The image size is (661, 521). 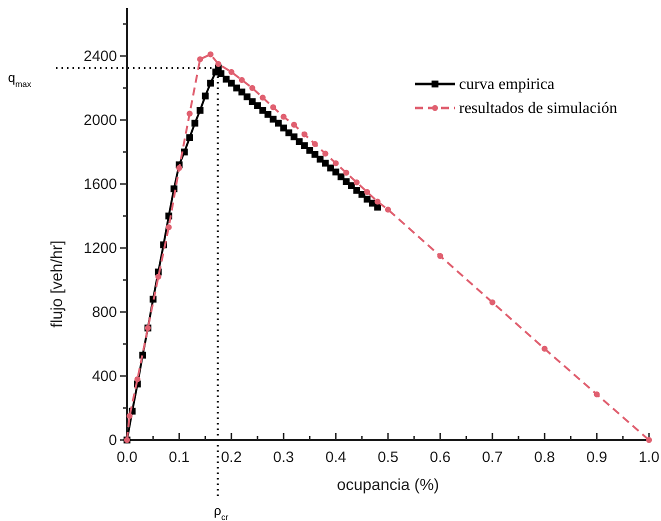 What do you see at coordinates (127, 457) in the screenshot?
I see `x-tick-label: 0.0` at bounding box center [127, 457].